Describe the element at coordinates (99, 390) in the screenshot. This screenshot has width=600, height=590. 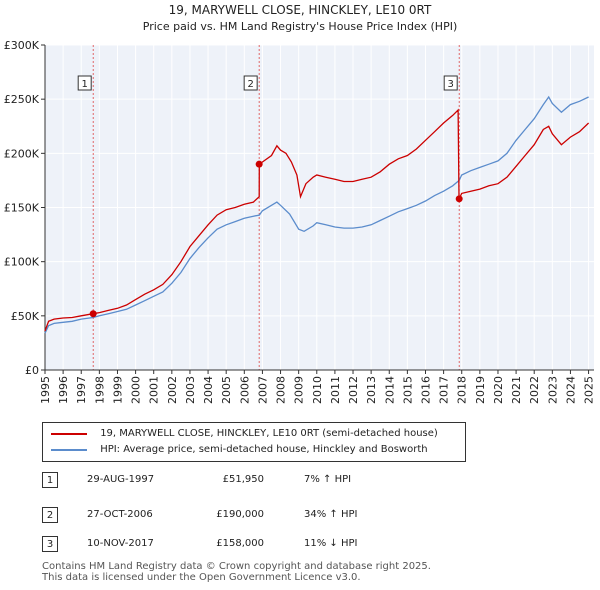
I see `x-tick-label: 1998` at that location.